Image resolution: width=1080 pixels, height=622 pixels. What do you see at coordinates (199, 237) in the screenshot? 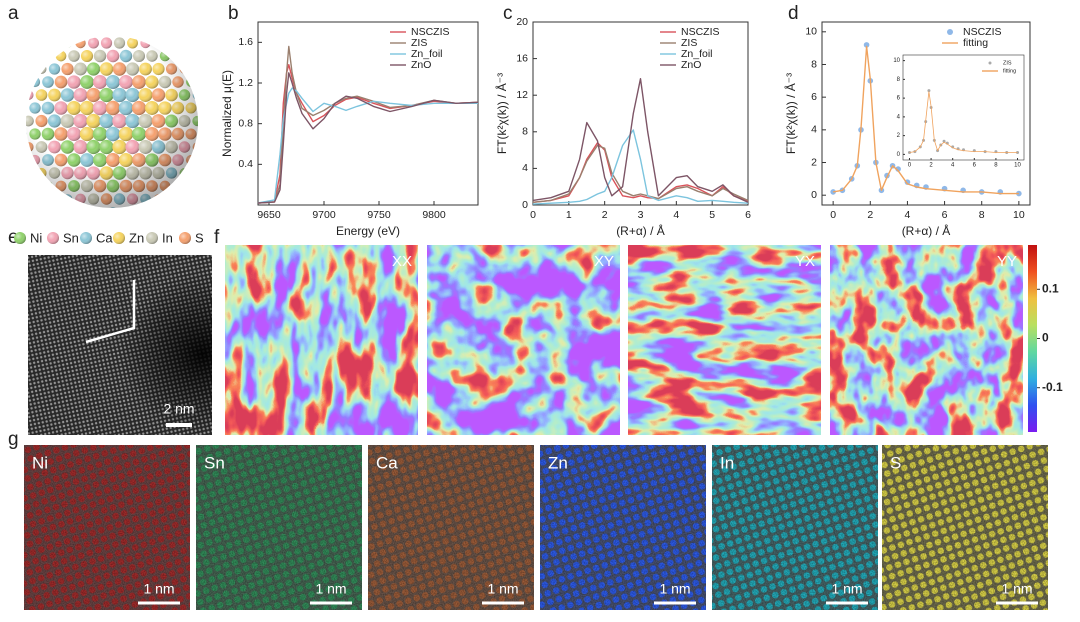
I see `legend-label: S` at bounding box center [199, 237].